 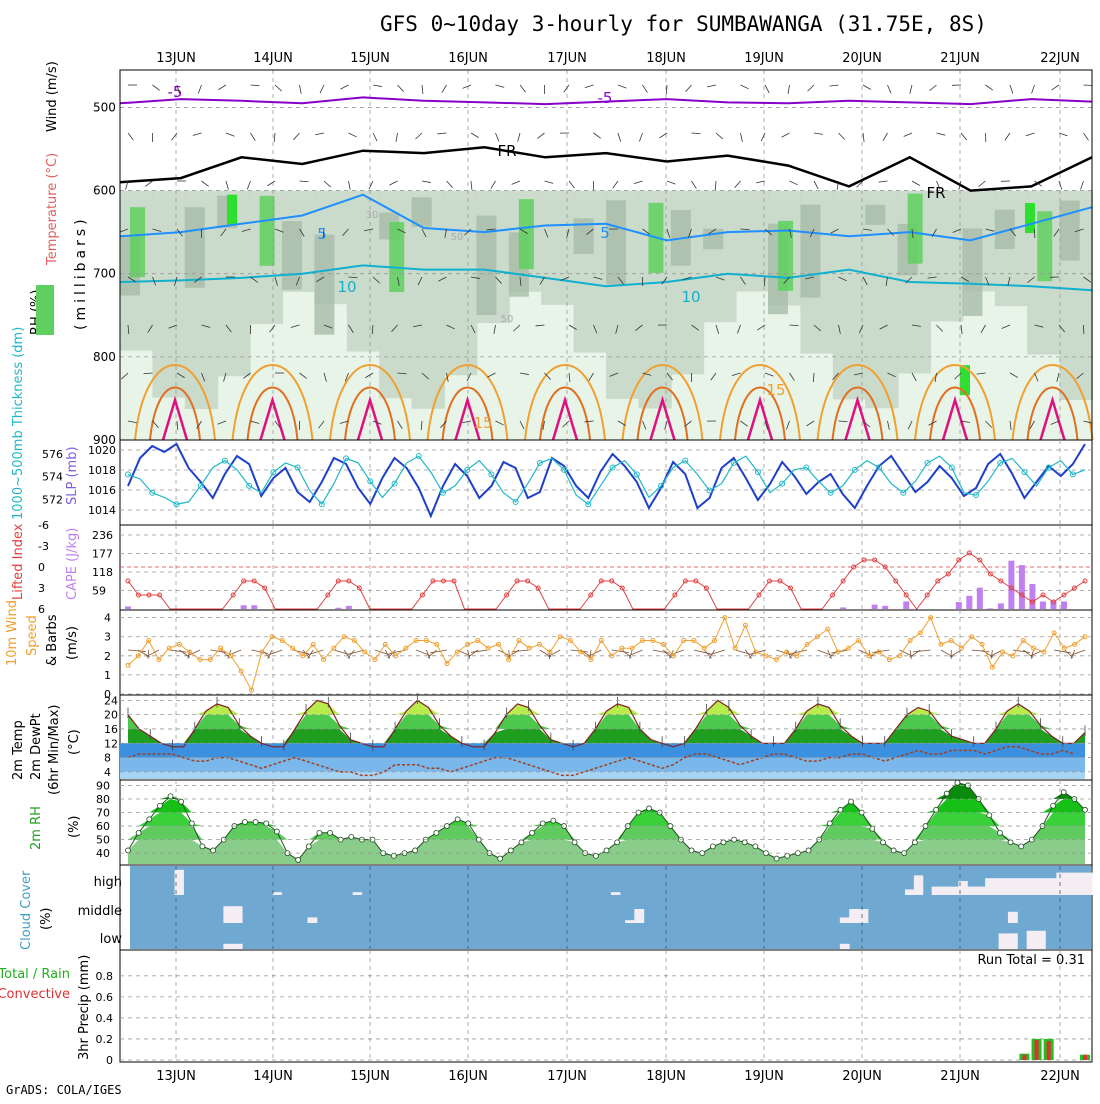 What do you see at coordinates (105, 1039) in the screenshot?
I see `y-tick-label: 0.2` at bounding box center [105, 1039].